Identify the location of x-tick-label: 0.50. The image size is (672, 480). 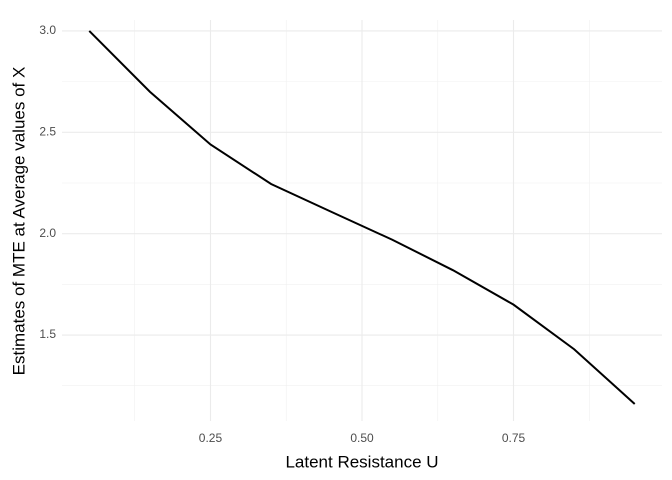
(362, 438).